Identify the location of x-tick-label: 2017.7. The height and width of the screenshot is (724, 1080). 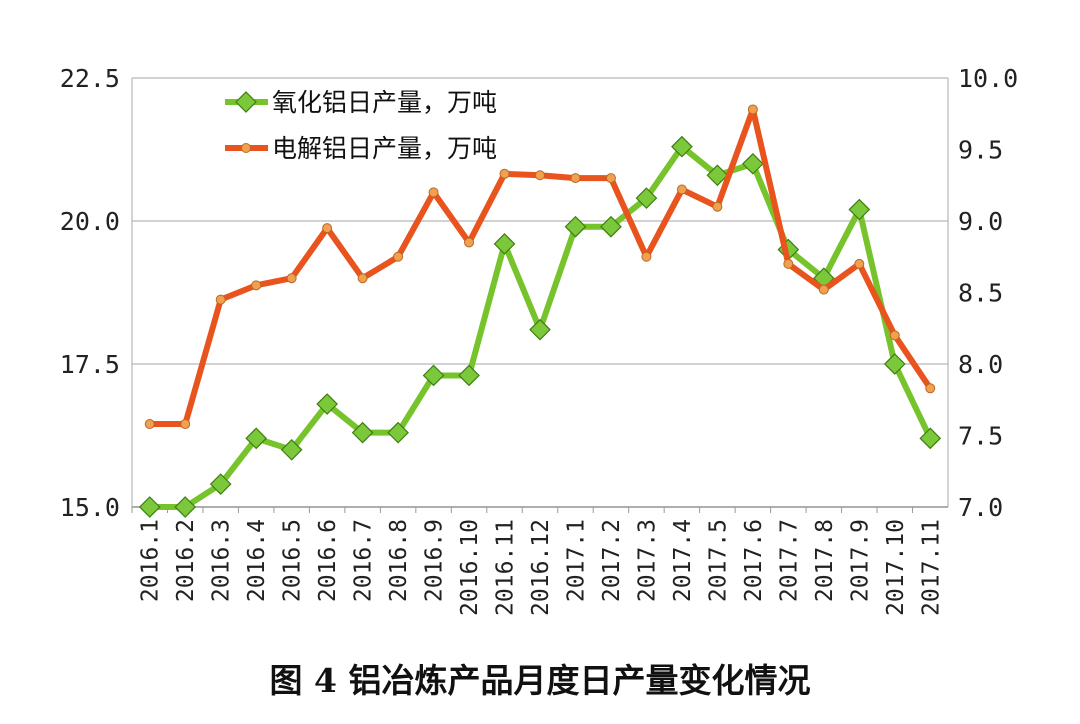
(789, 560).